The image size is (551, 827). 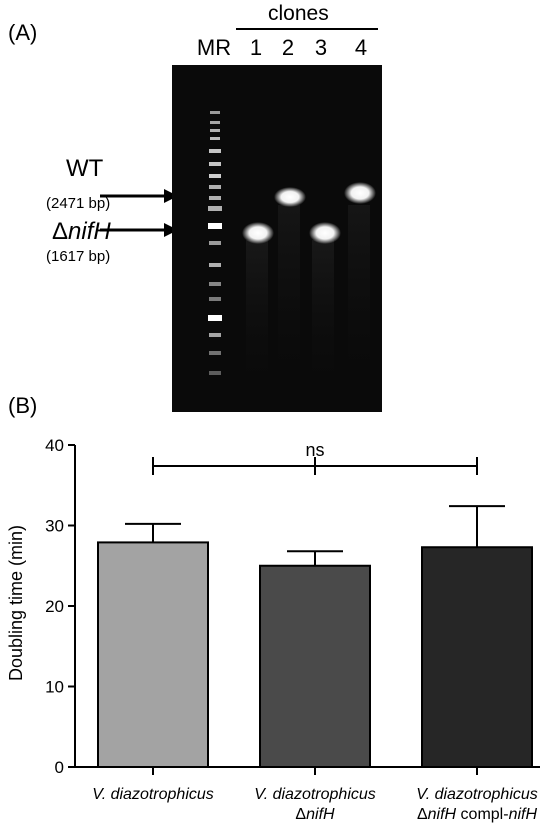 What do you see at coordinates (85, 168) in the screenshot?
I see `wt-label: WT` at bounding box center [85, 168].